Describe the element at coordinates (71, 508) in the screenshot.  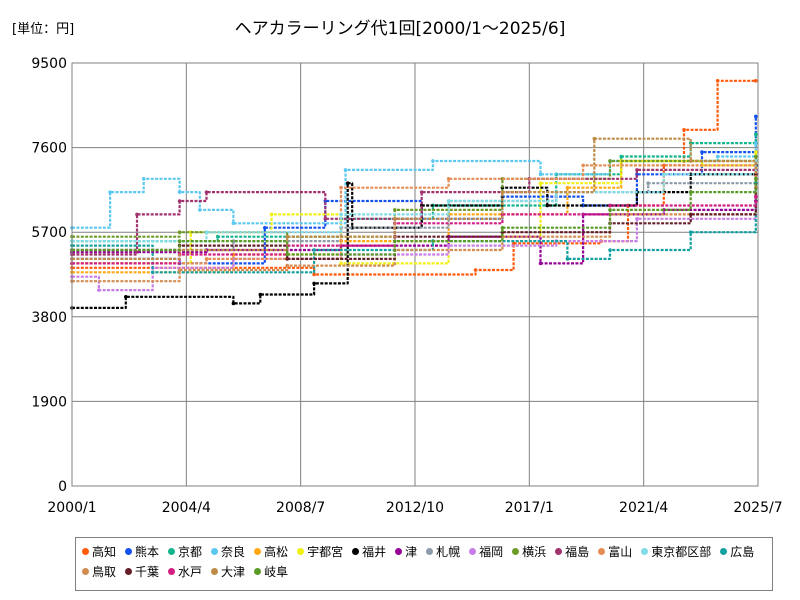
I see `x-tick-label: 2000/1` at that location.